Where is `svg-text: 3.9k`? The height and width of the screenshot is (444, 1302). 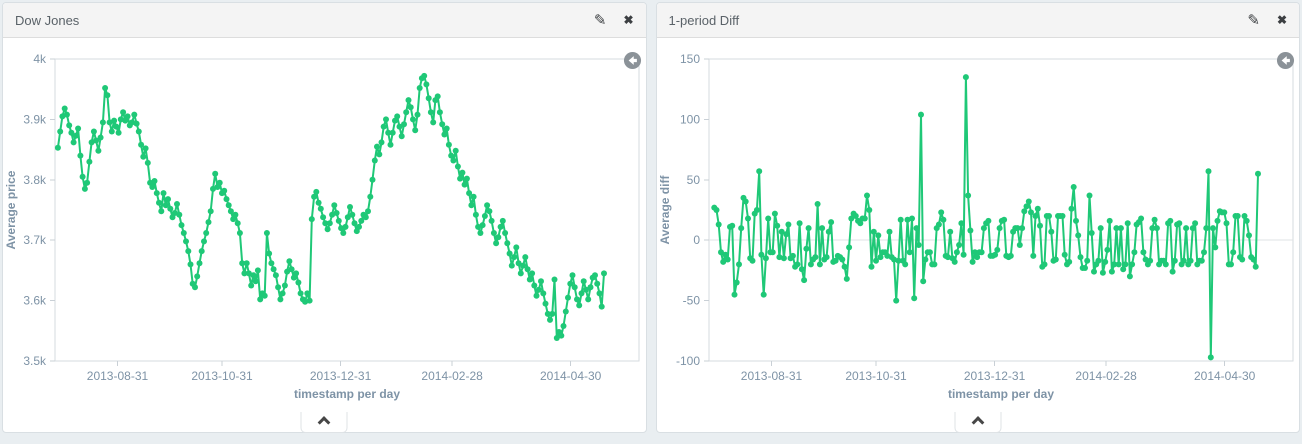
svg-text: 3.9k is located at coordinates (35, 119).